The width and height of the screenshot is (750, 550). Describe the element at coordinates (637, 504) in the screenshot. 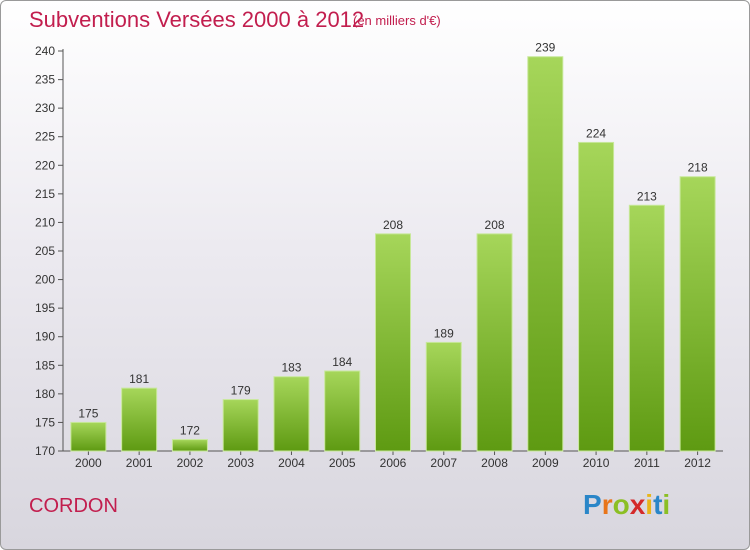

I see `logo-letter: x` at that location.